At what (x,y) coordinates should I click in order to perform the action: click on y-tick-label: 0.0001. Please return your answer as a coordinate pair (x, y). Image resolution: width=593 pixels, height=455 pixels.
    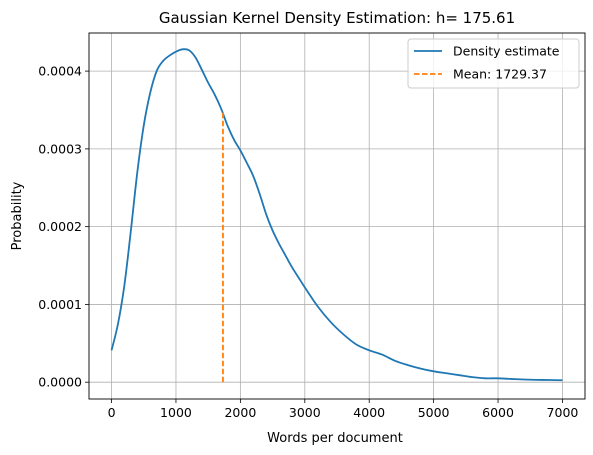
    Looking at the image, I should click on (60, 304).